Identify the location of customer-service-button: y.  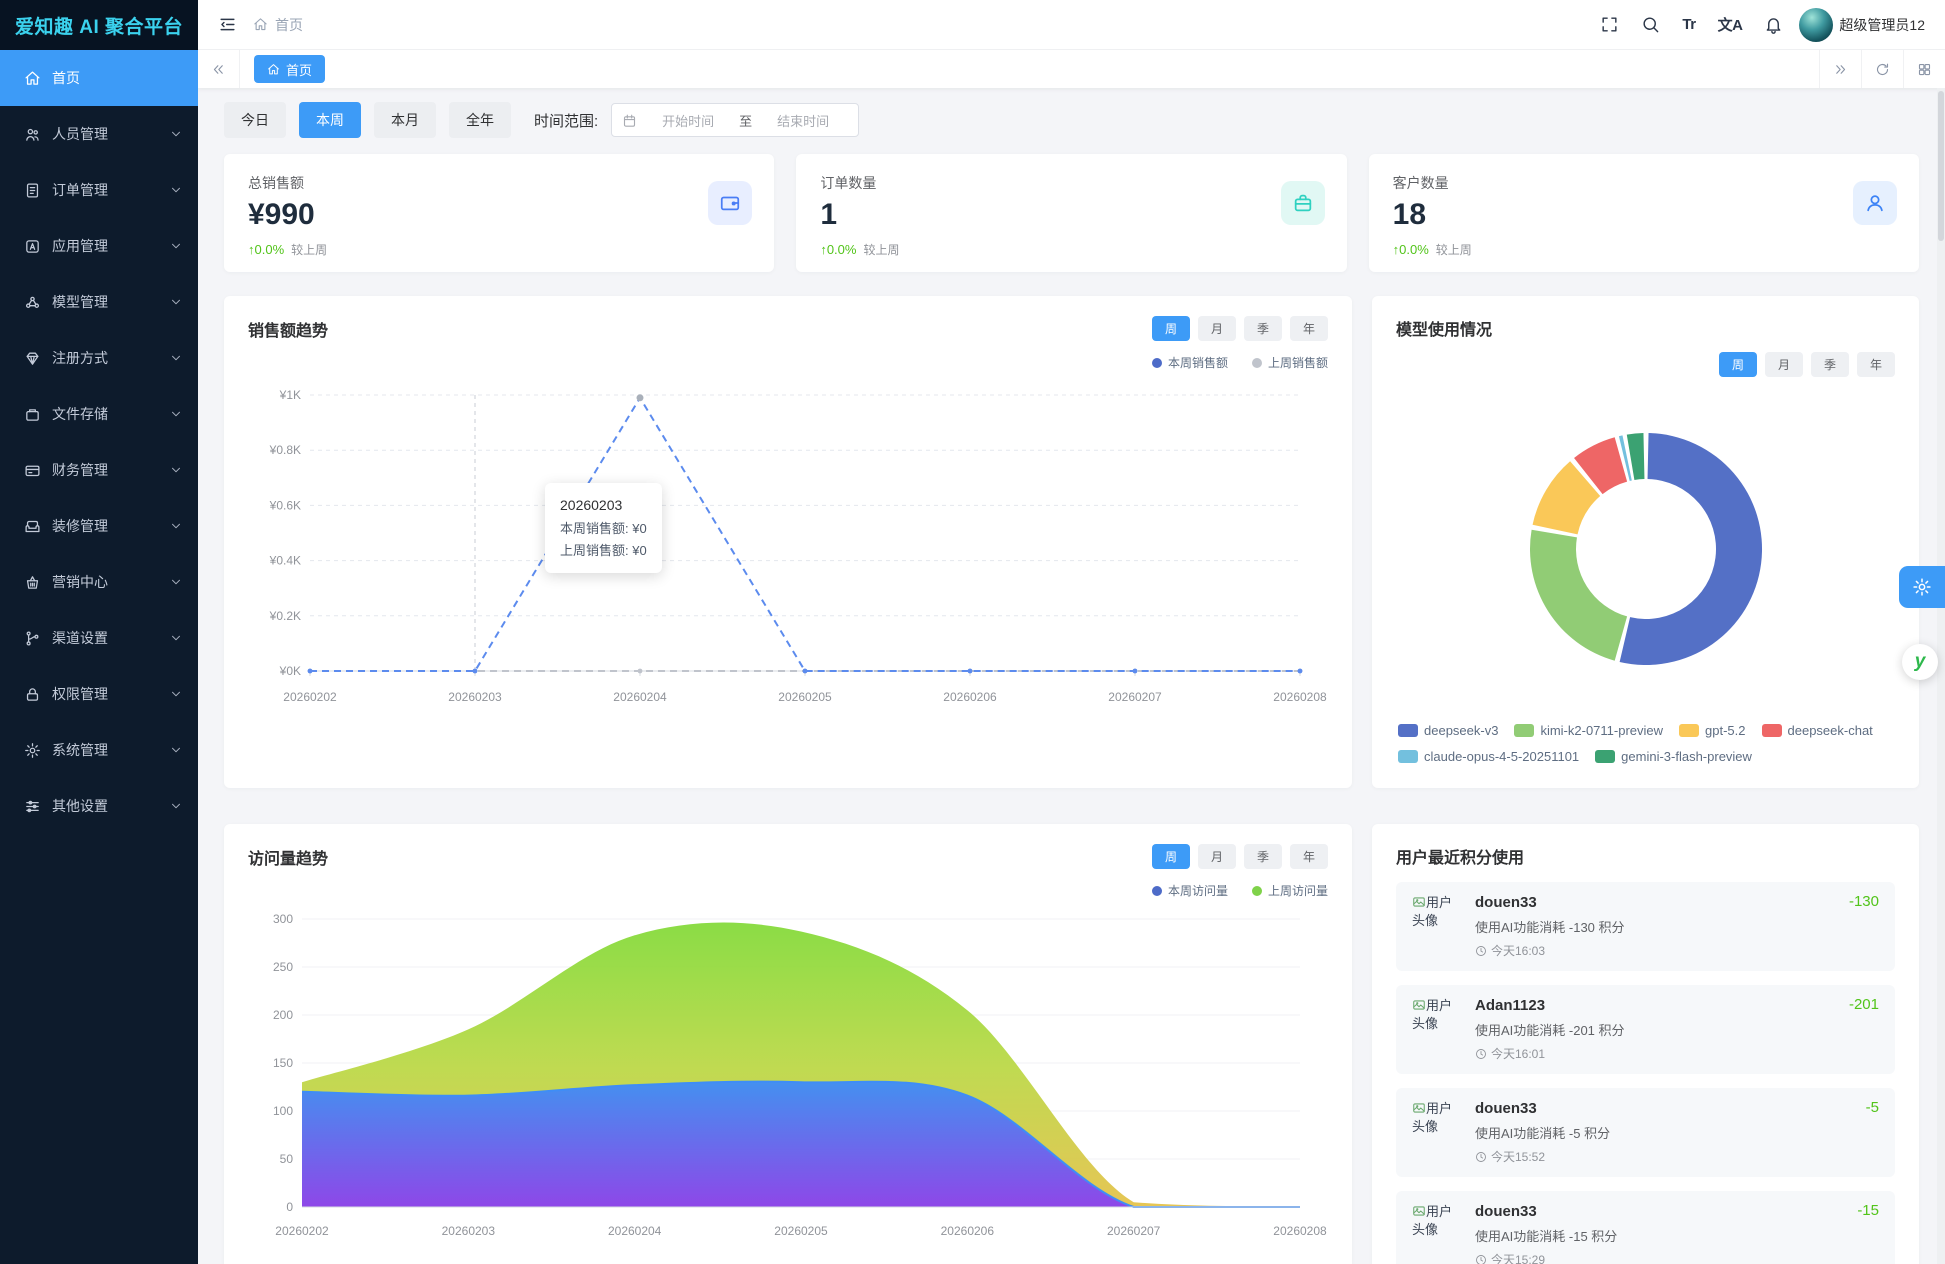
(1920, 662).